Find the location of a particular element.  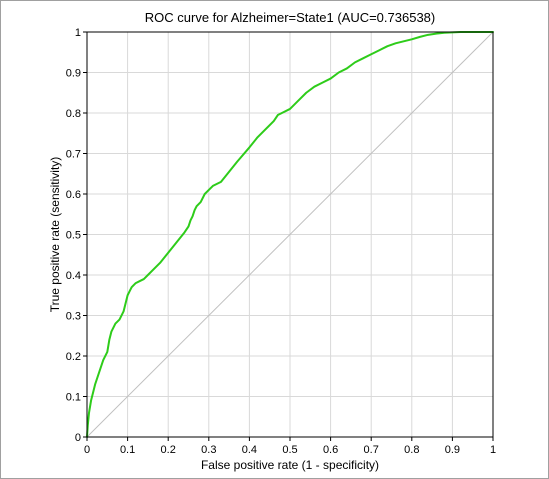

y-tick-label: 0.6 is located at coordinates (73, 195).